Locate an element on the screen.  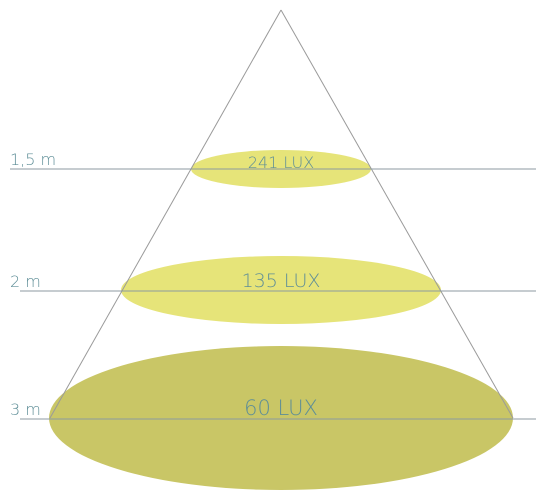
lux-label-2m: 135 LUX is located at coordinates (281, 281).